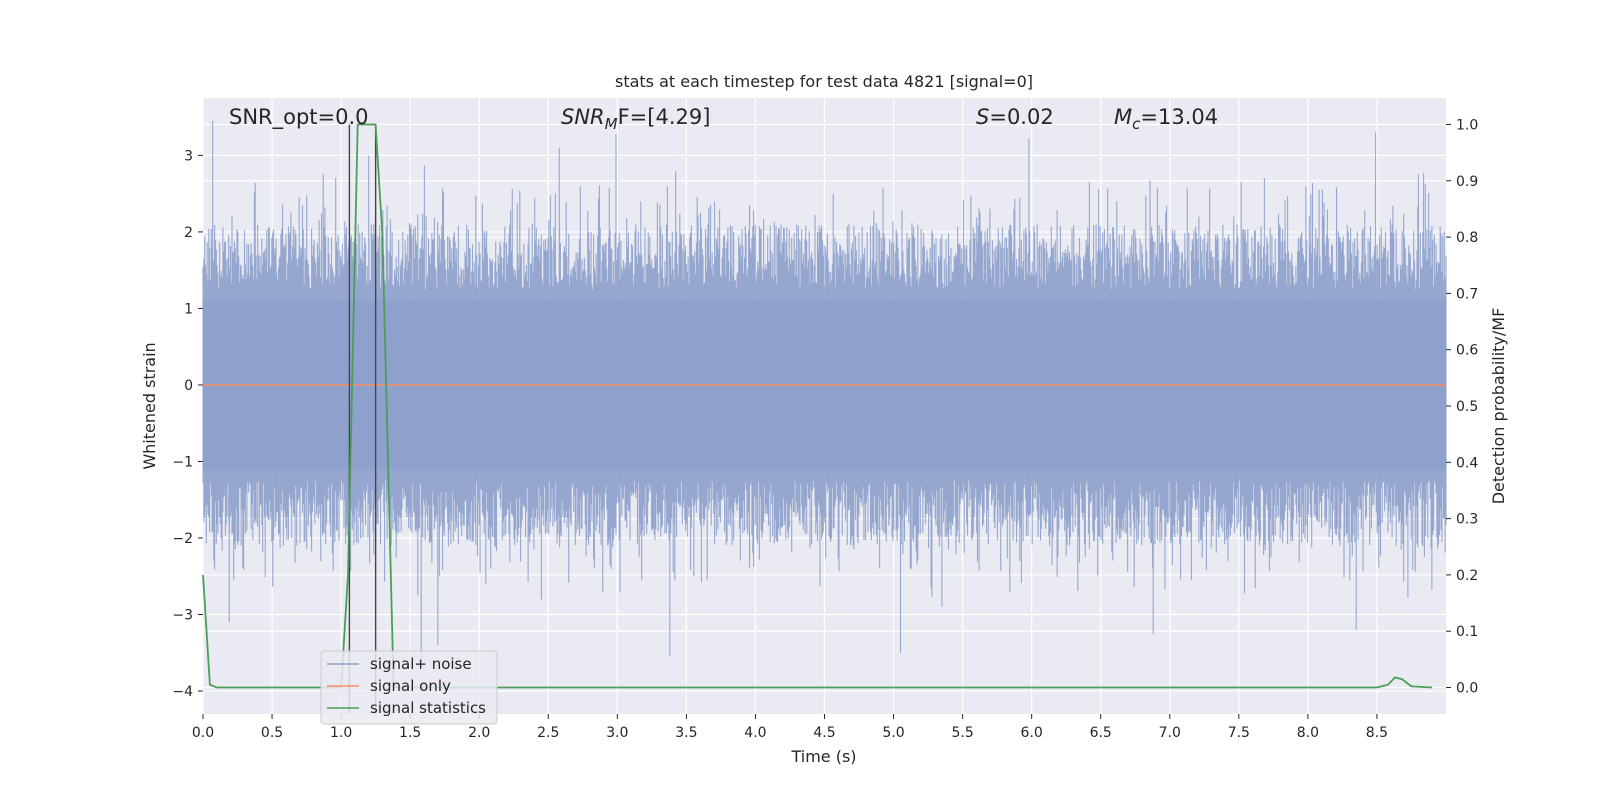 The height and width of the screenshot is (804, 1600). What do you see at coordinates (1467, 689) in the screenshot?
I see `y-right-tick-label: 0.0` at bounding box center [1467, 689].